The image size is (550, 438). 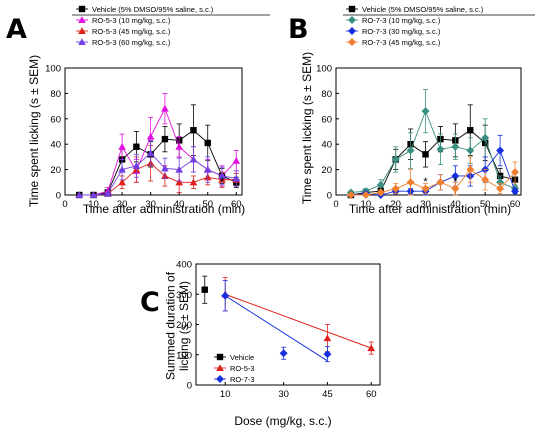 What do you see at coordinates (55, 119) in the screenshot?
I see `y-tick-label: 60` at bounding box center [55, 119].